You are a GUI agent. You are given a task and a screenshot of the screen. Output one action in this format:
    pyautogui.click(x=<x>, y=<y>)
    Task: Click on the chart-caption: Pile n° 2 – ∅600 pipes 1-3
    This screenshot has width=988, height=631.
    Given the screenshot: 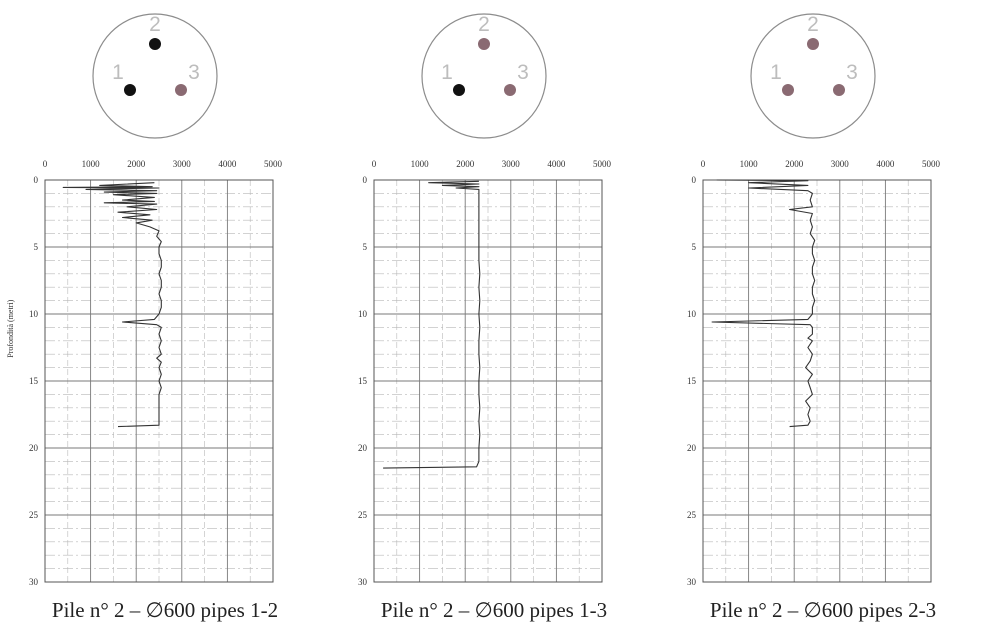 What is the action you would take?
    pyautogui.click(x=494, y=610)
    